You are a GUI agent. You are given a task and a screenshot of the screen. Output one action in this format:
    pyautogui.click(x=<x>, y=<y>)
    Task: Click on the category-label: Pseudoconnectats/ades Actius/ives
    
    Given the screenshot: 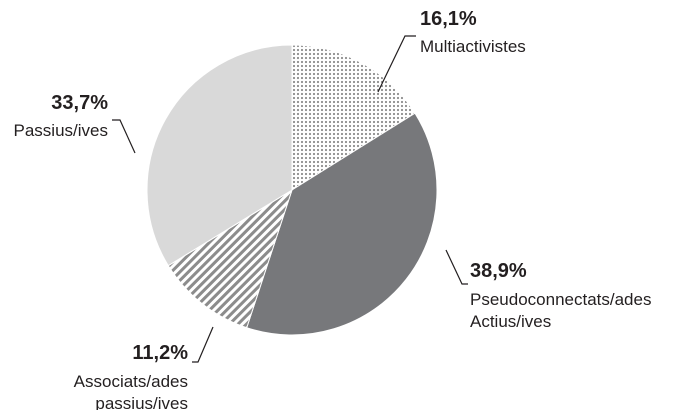 What is the action you would take?
    pyautogui.click(x=560, y=310)
    